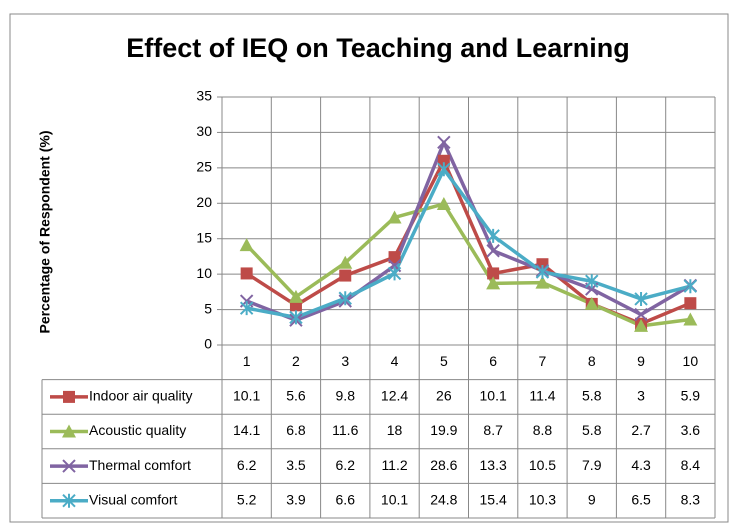  Describe the element at coordinates (247, 499) in the screenshot. I see `table-value: 5.2` at that location.